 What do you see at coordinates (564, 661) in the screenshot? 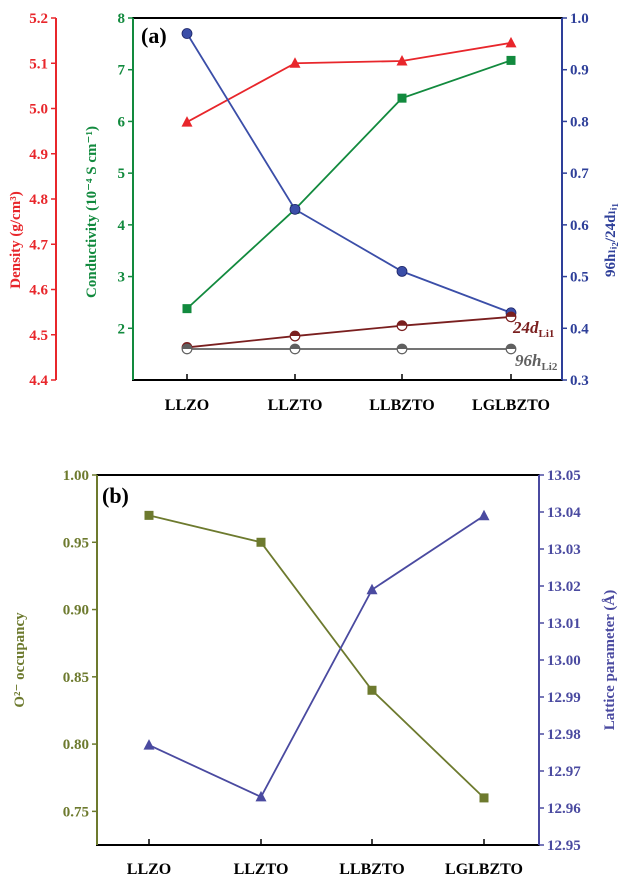
I see `lattice-axis-tick-label: 13.00` at bounding box center [564, 661].